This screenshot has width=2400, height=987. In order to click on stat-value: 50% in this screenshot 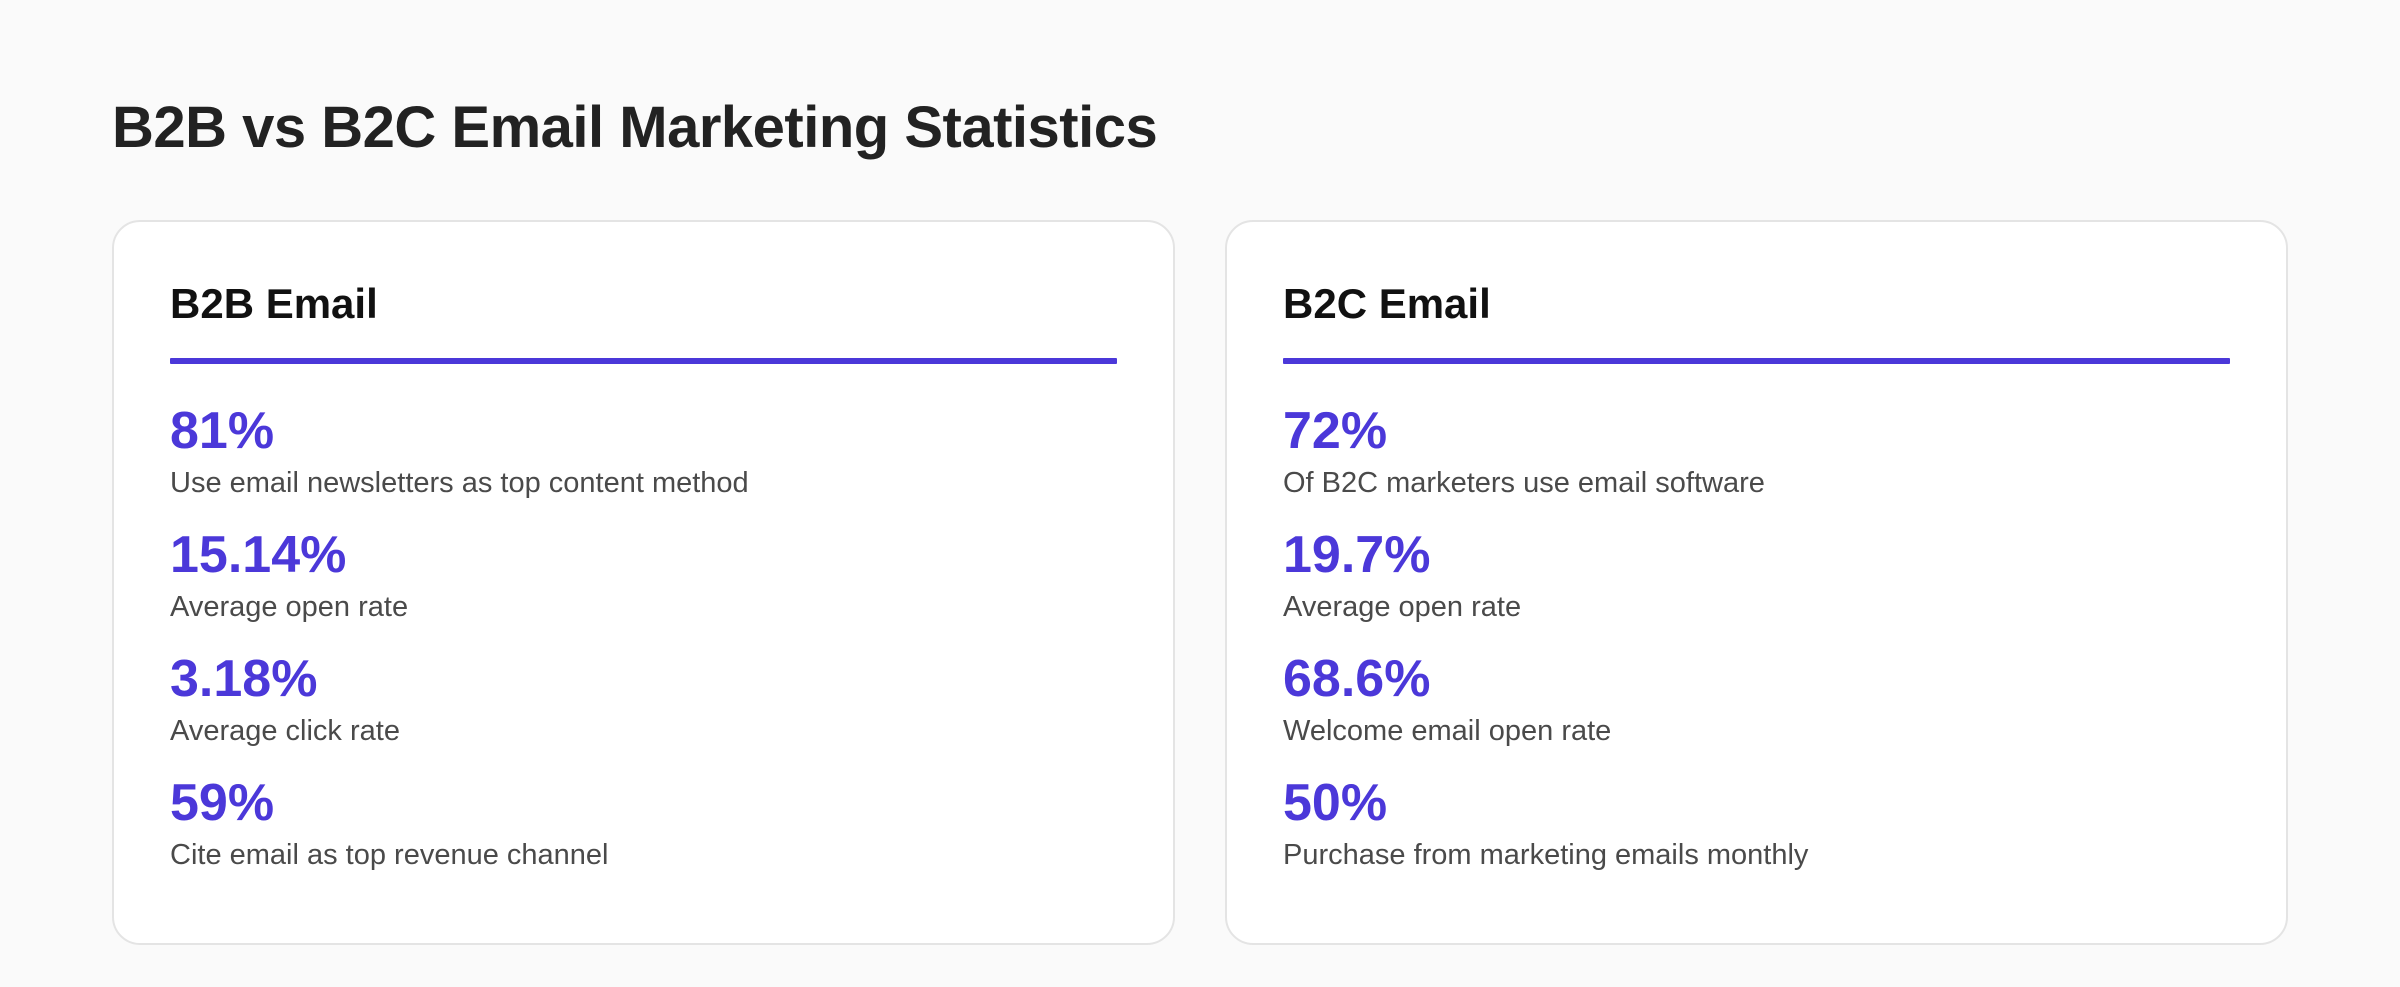, I will do `click(1335, 803)`.